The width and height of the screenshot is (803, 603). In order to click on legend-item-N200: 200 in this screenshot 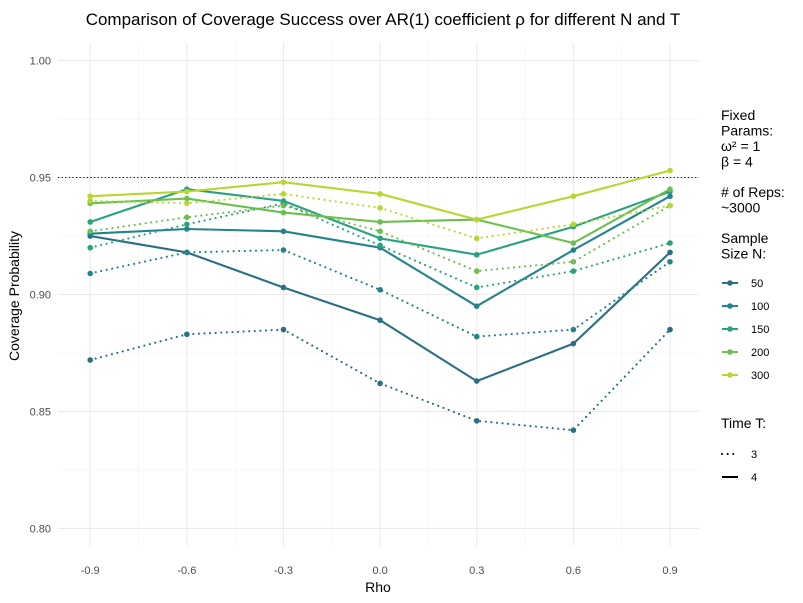, I will do `click(745, 353)`.